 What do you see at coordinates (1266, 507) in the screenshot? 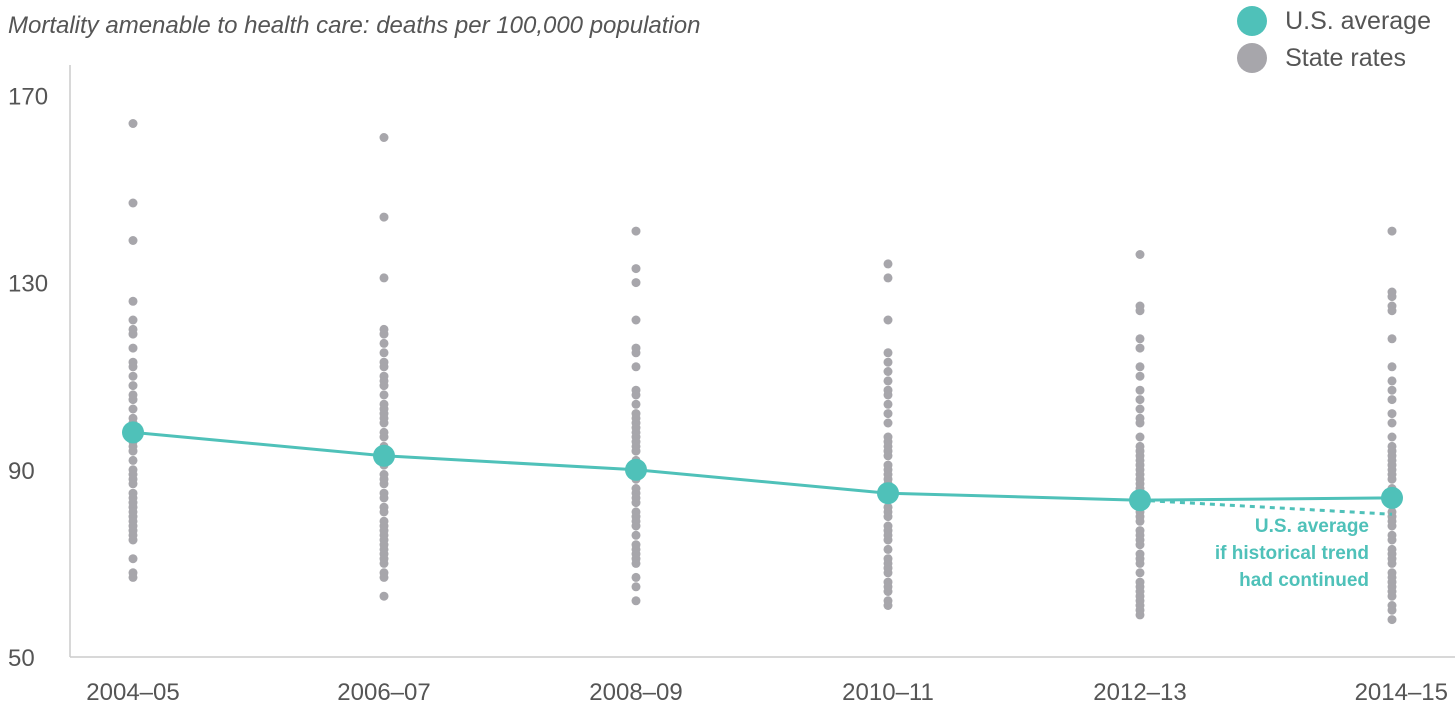
I see `trend-segment` at bounding box center [1266, 507].